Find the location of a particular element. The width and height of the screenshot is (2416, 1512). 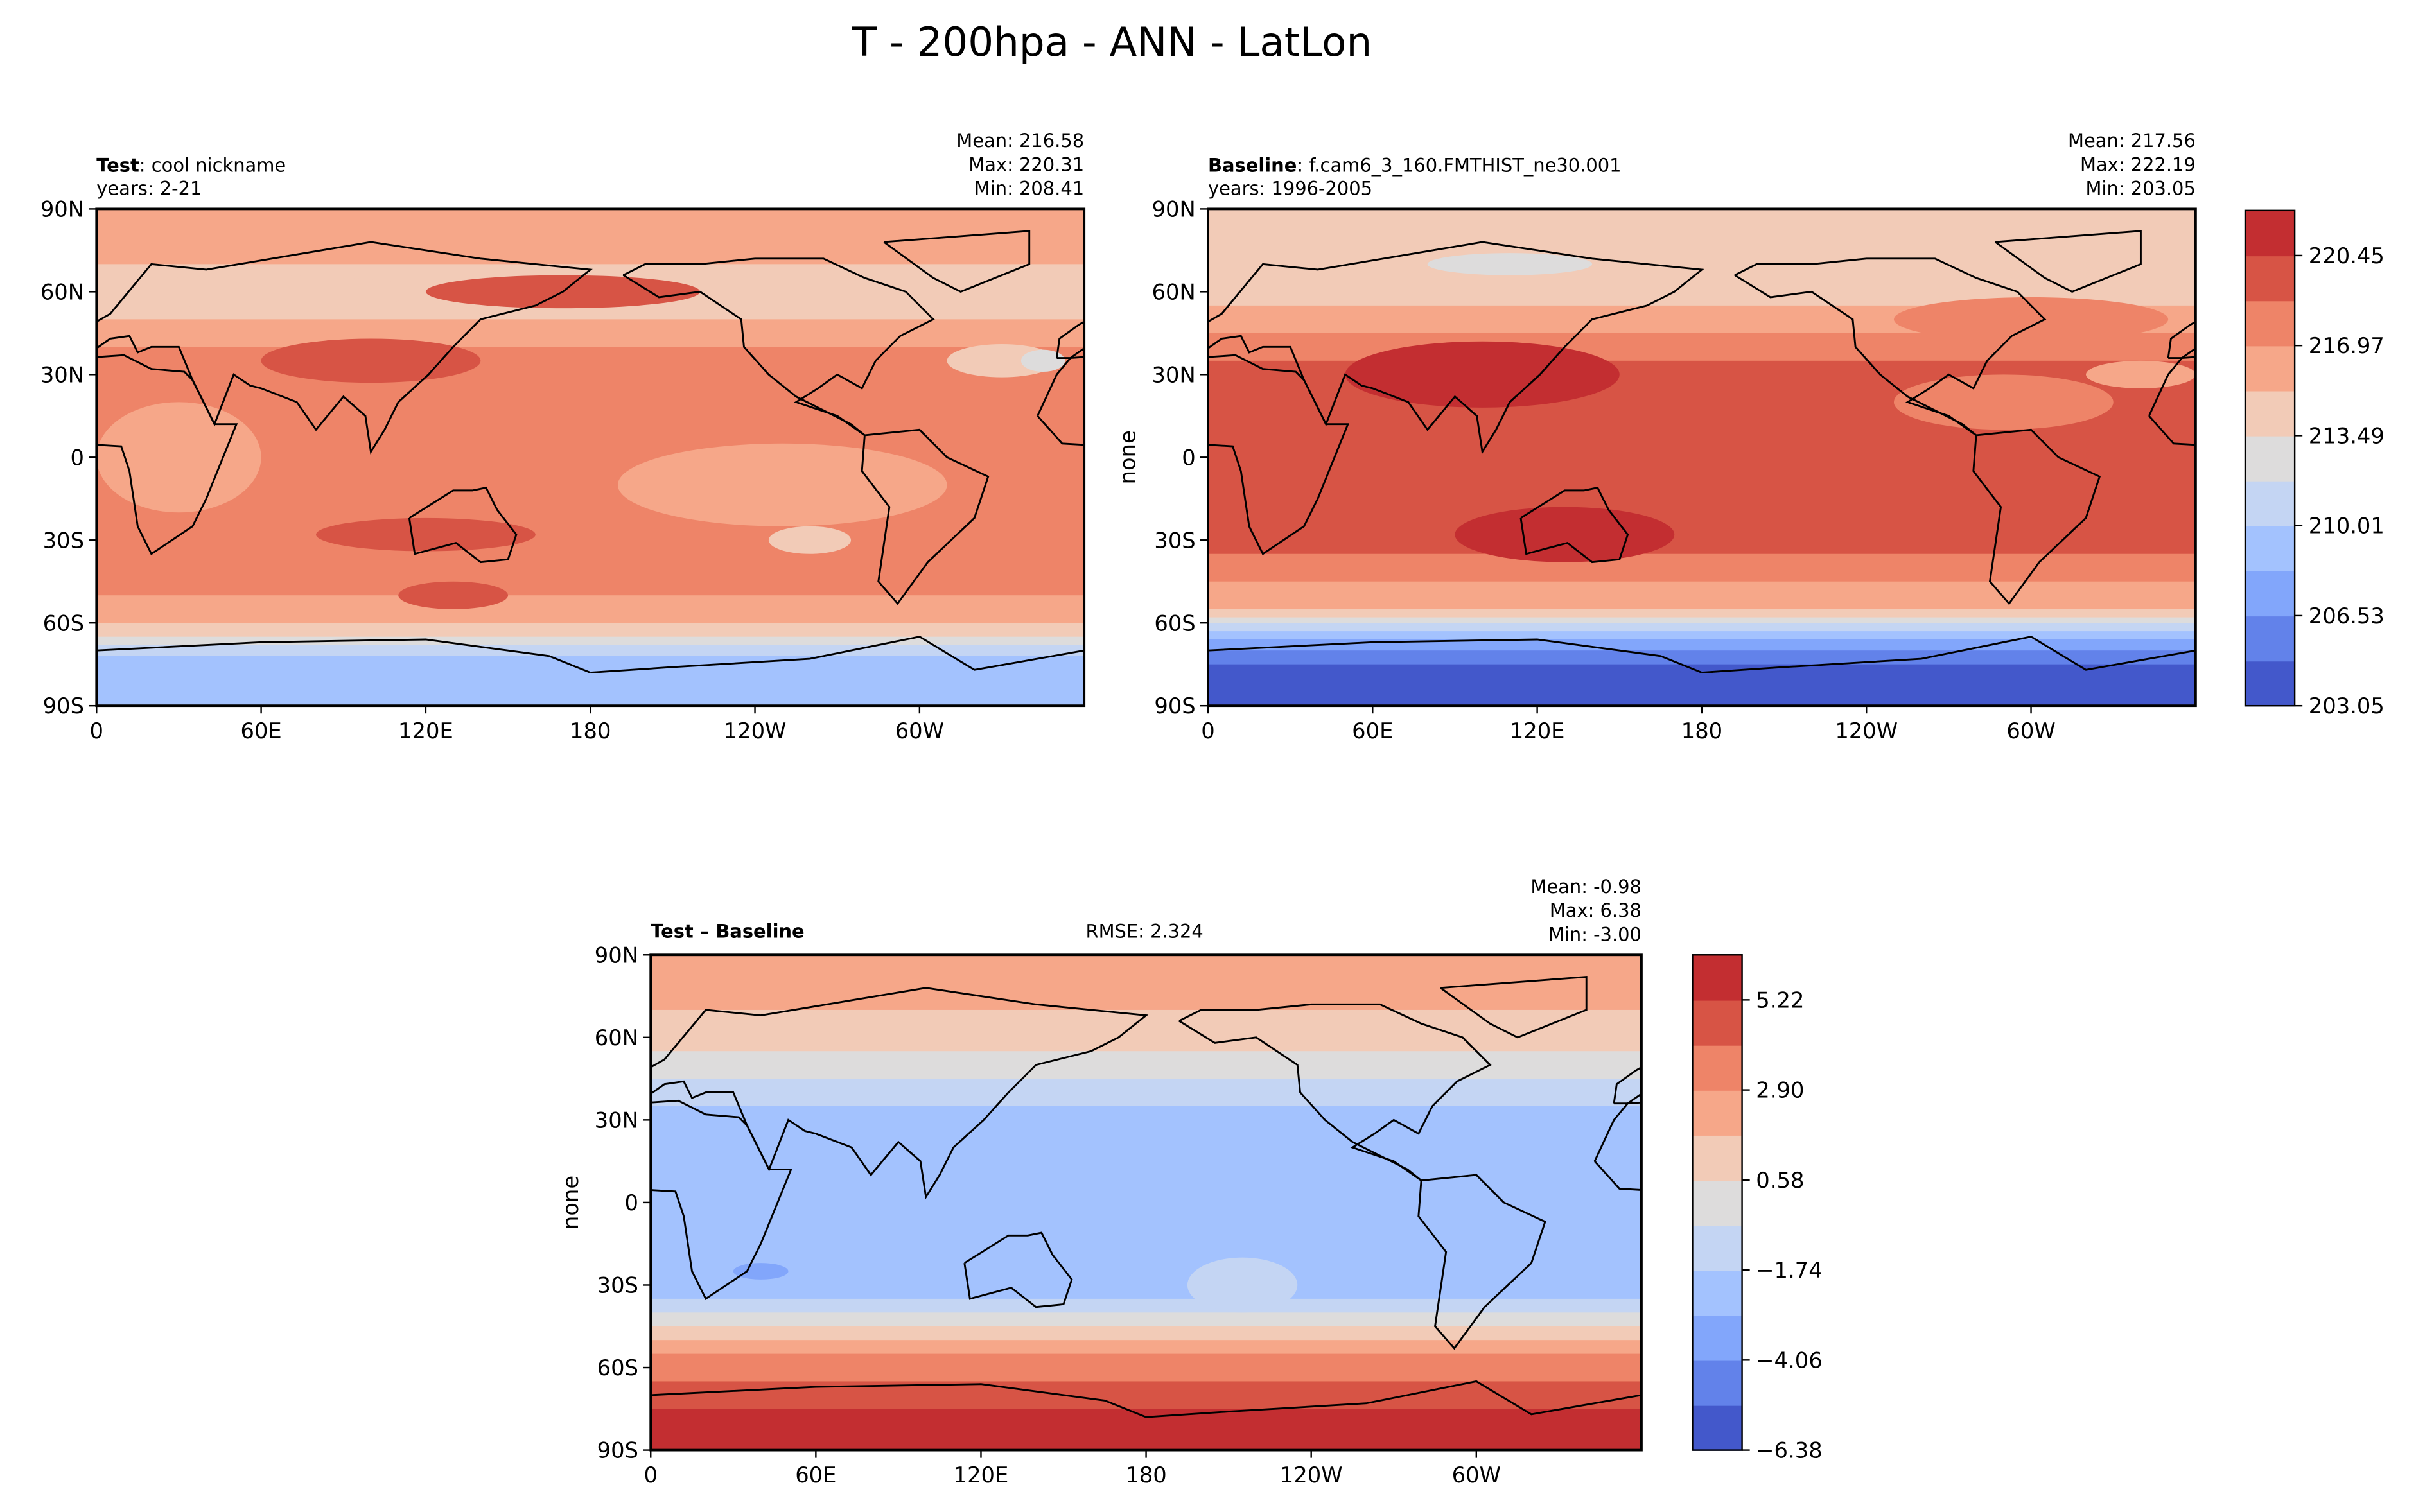

colorbar-tick-label: 220.45 is located at coordinates (2347, 255).